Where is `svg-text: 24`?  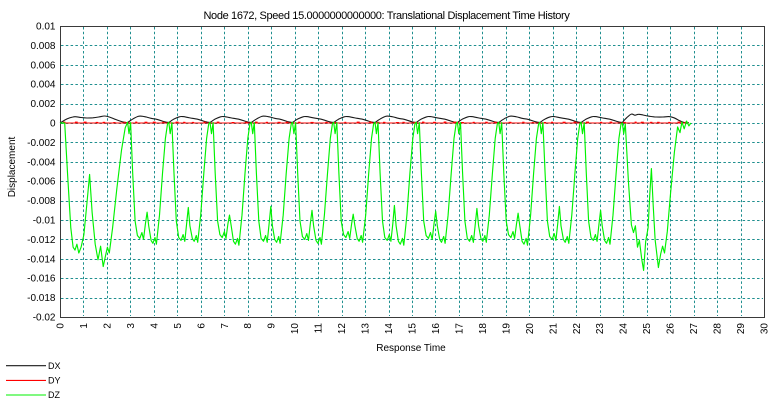 svg-text: 24 is located at coordinates (624, 329).